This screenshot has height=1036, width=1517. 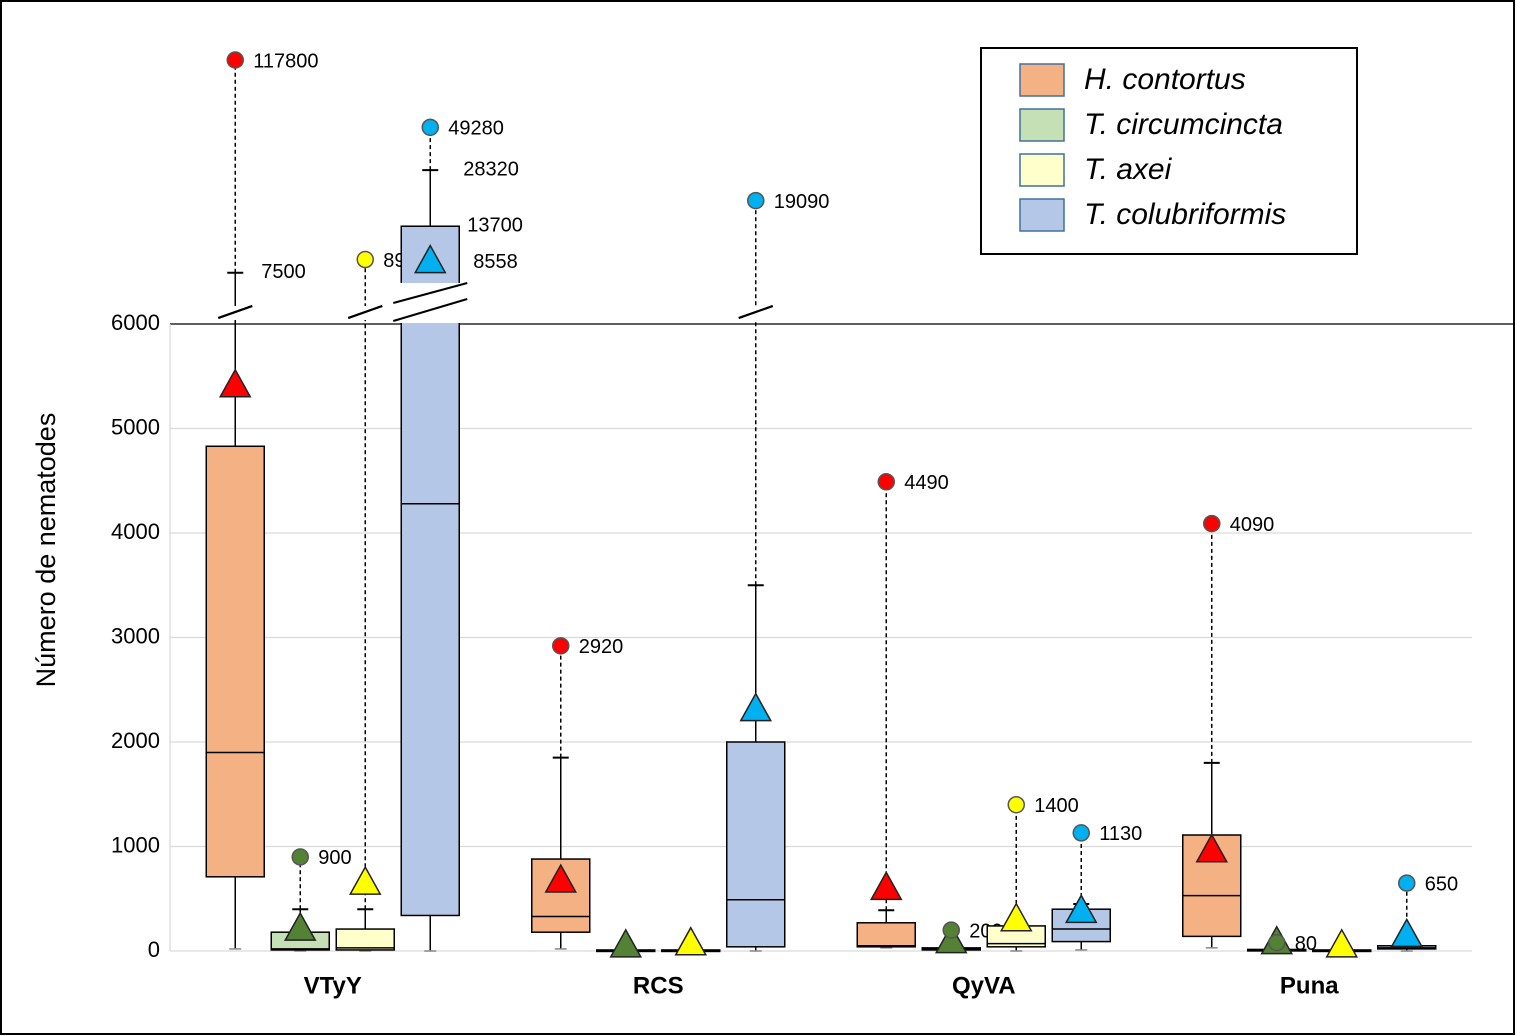 What do you see at coordinates (495, 225) in the screenshot?
I see `data-label: 13700` at bounding box center [495, 225].